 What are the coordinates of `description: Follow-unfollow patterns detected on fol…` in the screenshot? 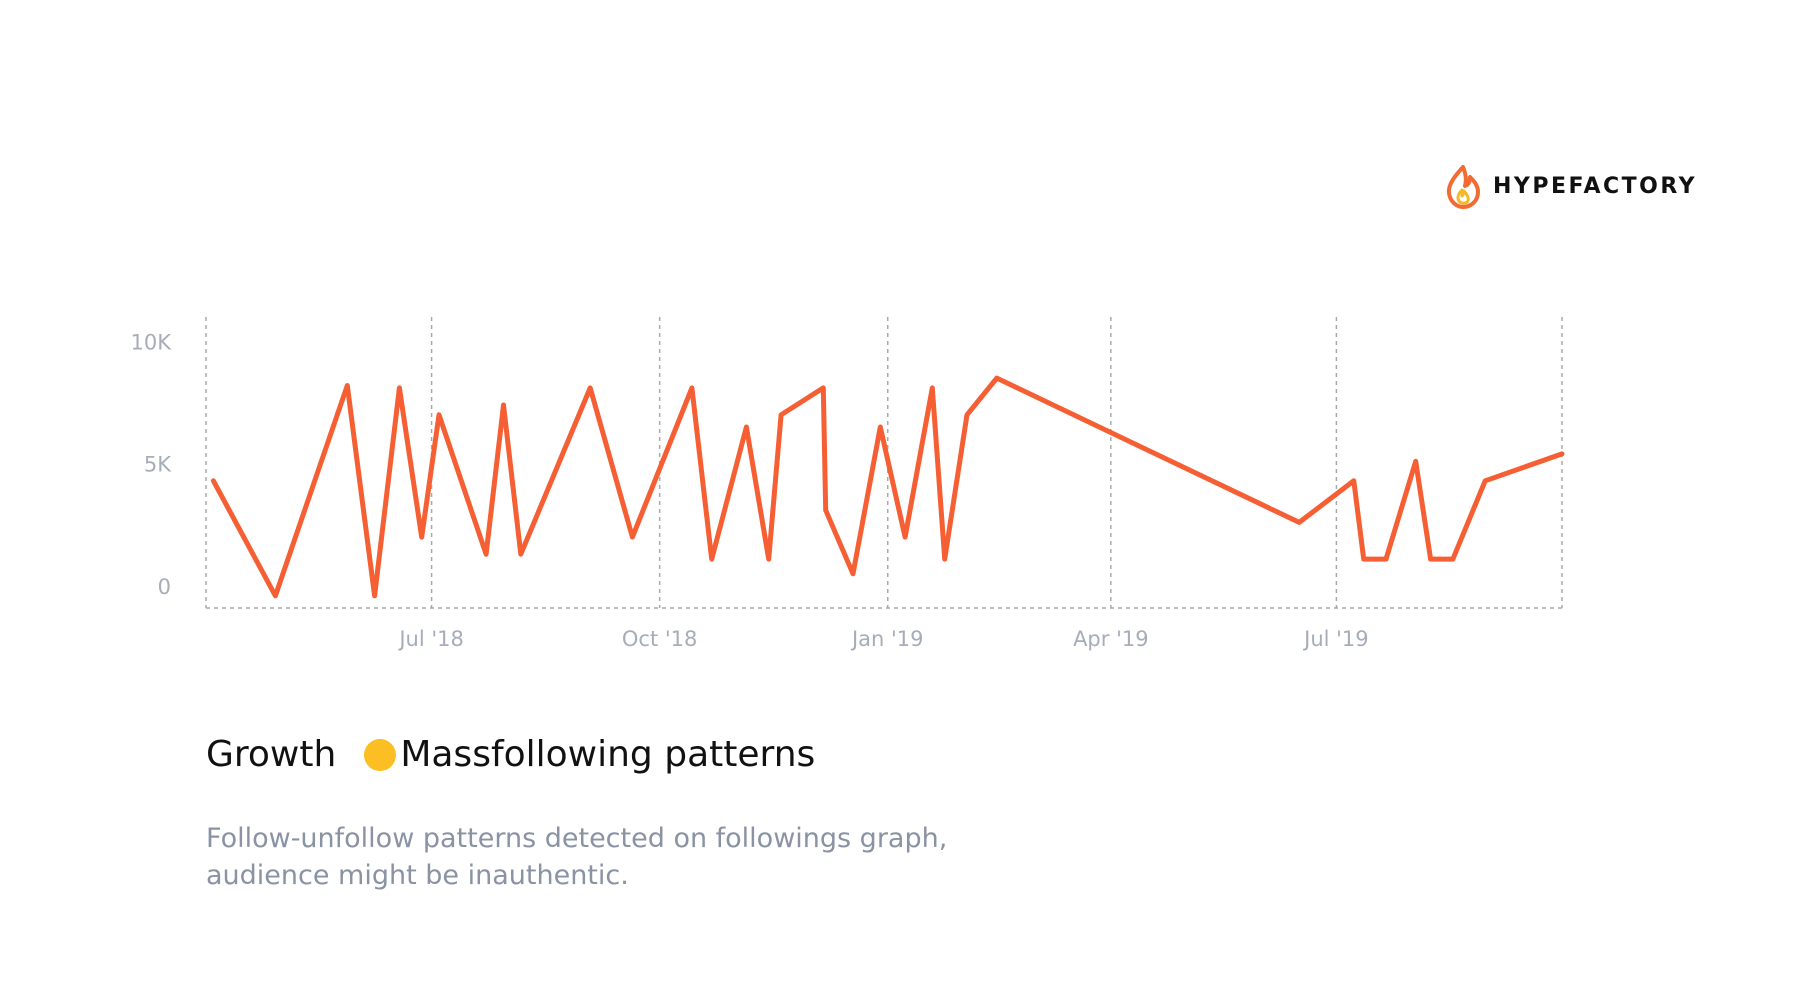 It's located at (656, 857).